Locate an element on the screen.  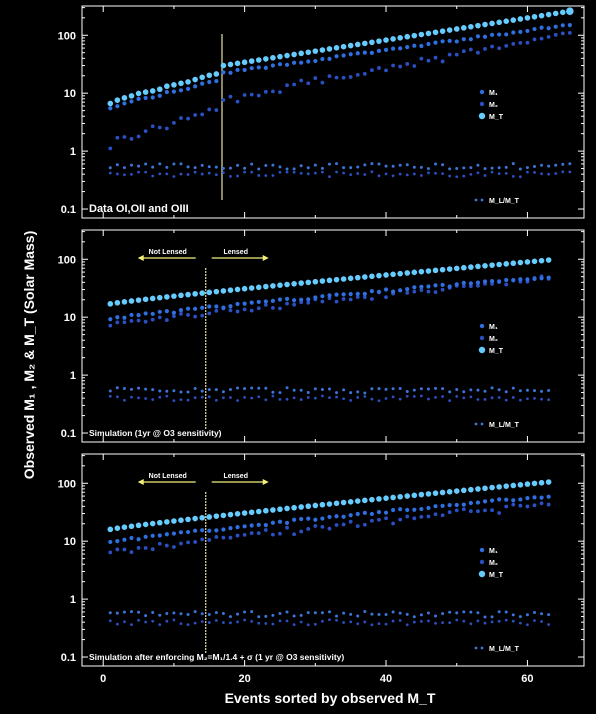
legend-label: M_T is located at coordinates (496, 351).